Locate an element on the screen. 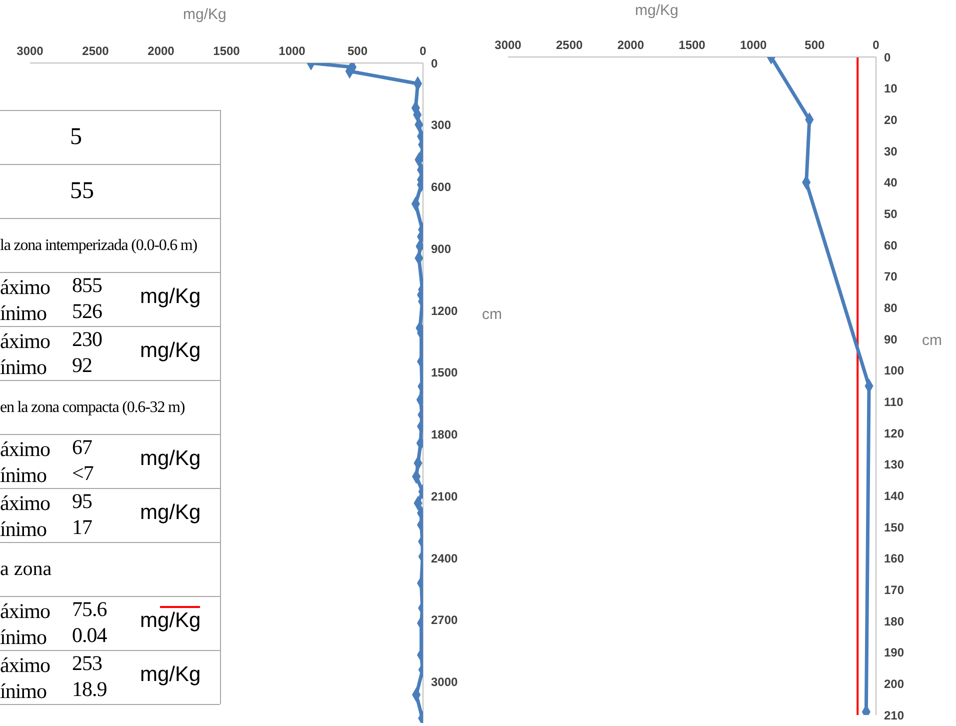  y-tick-label: 2100 is located at coordinates (444, 496).